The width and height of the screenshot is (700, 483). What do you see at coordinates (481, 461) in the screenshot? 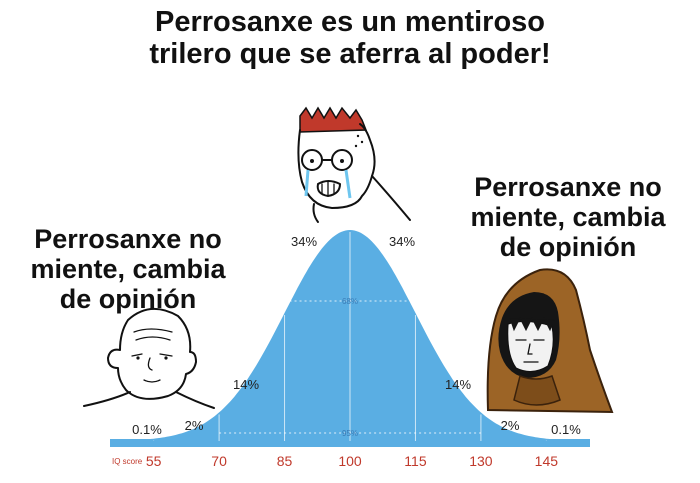
I see `x-tick-label: 130` at bounding box center [481, 461].